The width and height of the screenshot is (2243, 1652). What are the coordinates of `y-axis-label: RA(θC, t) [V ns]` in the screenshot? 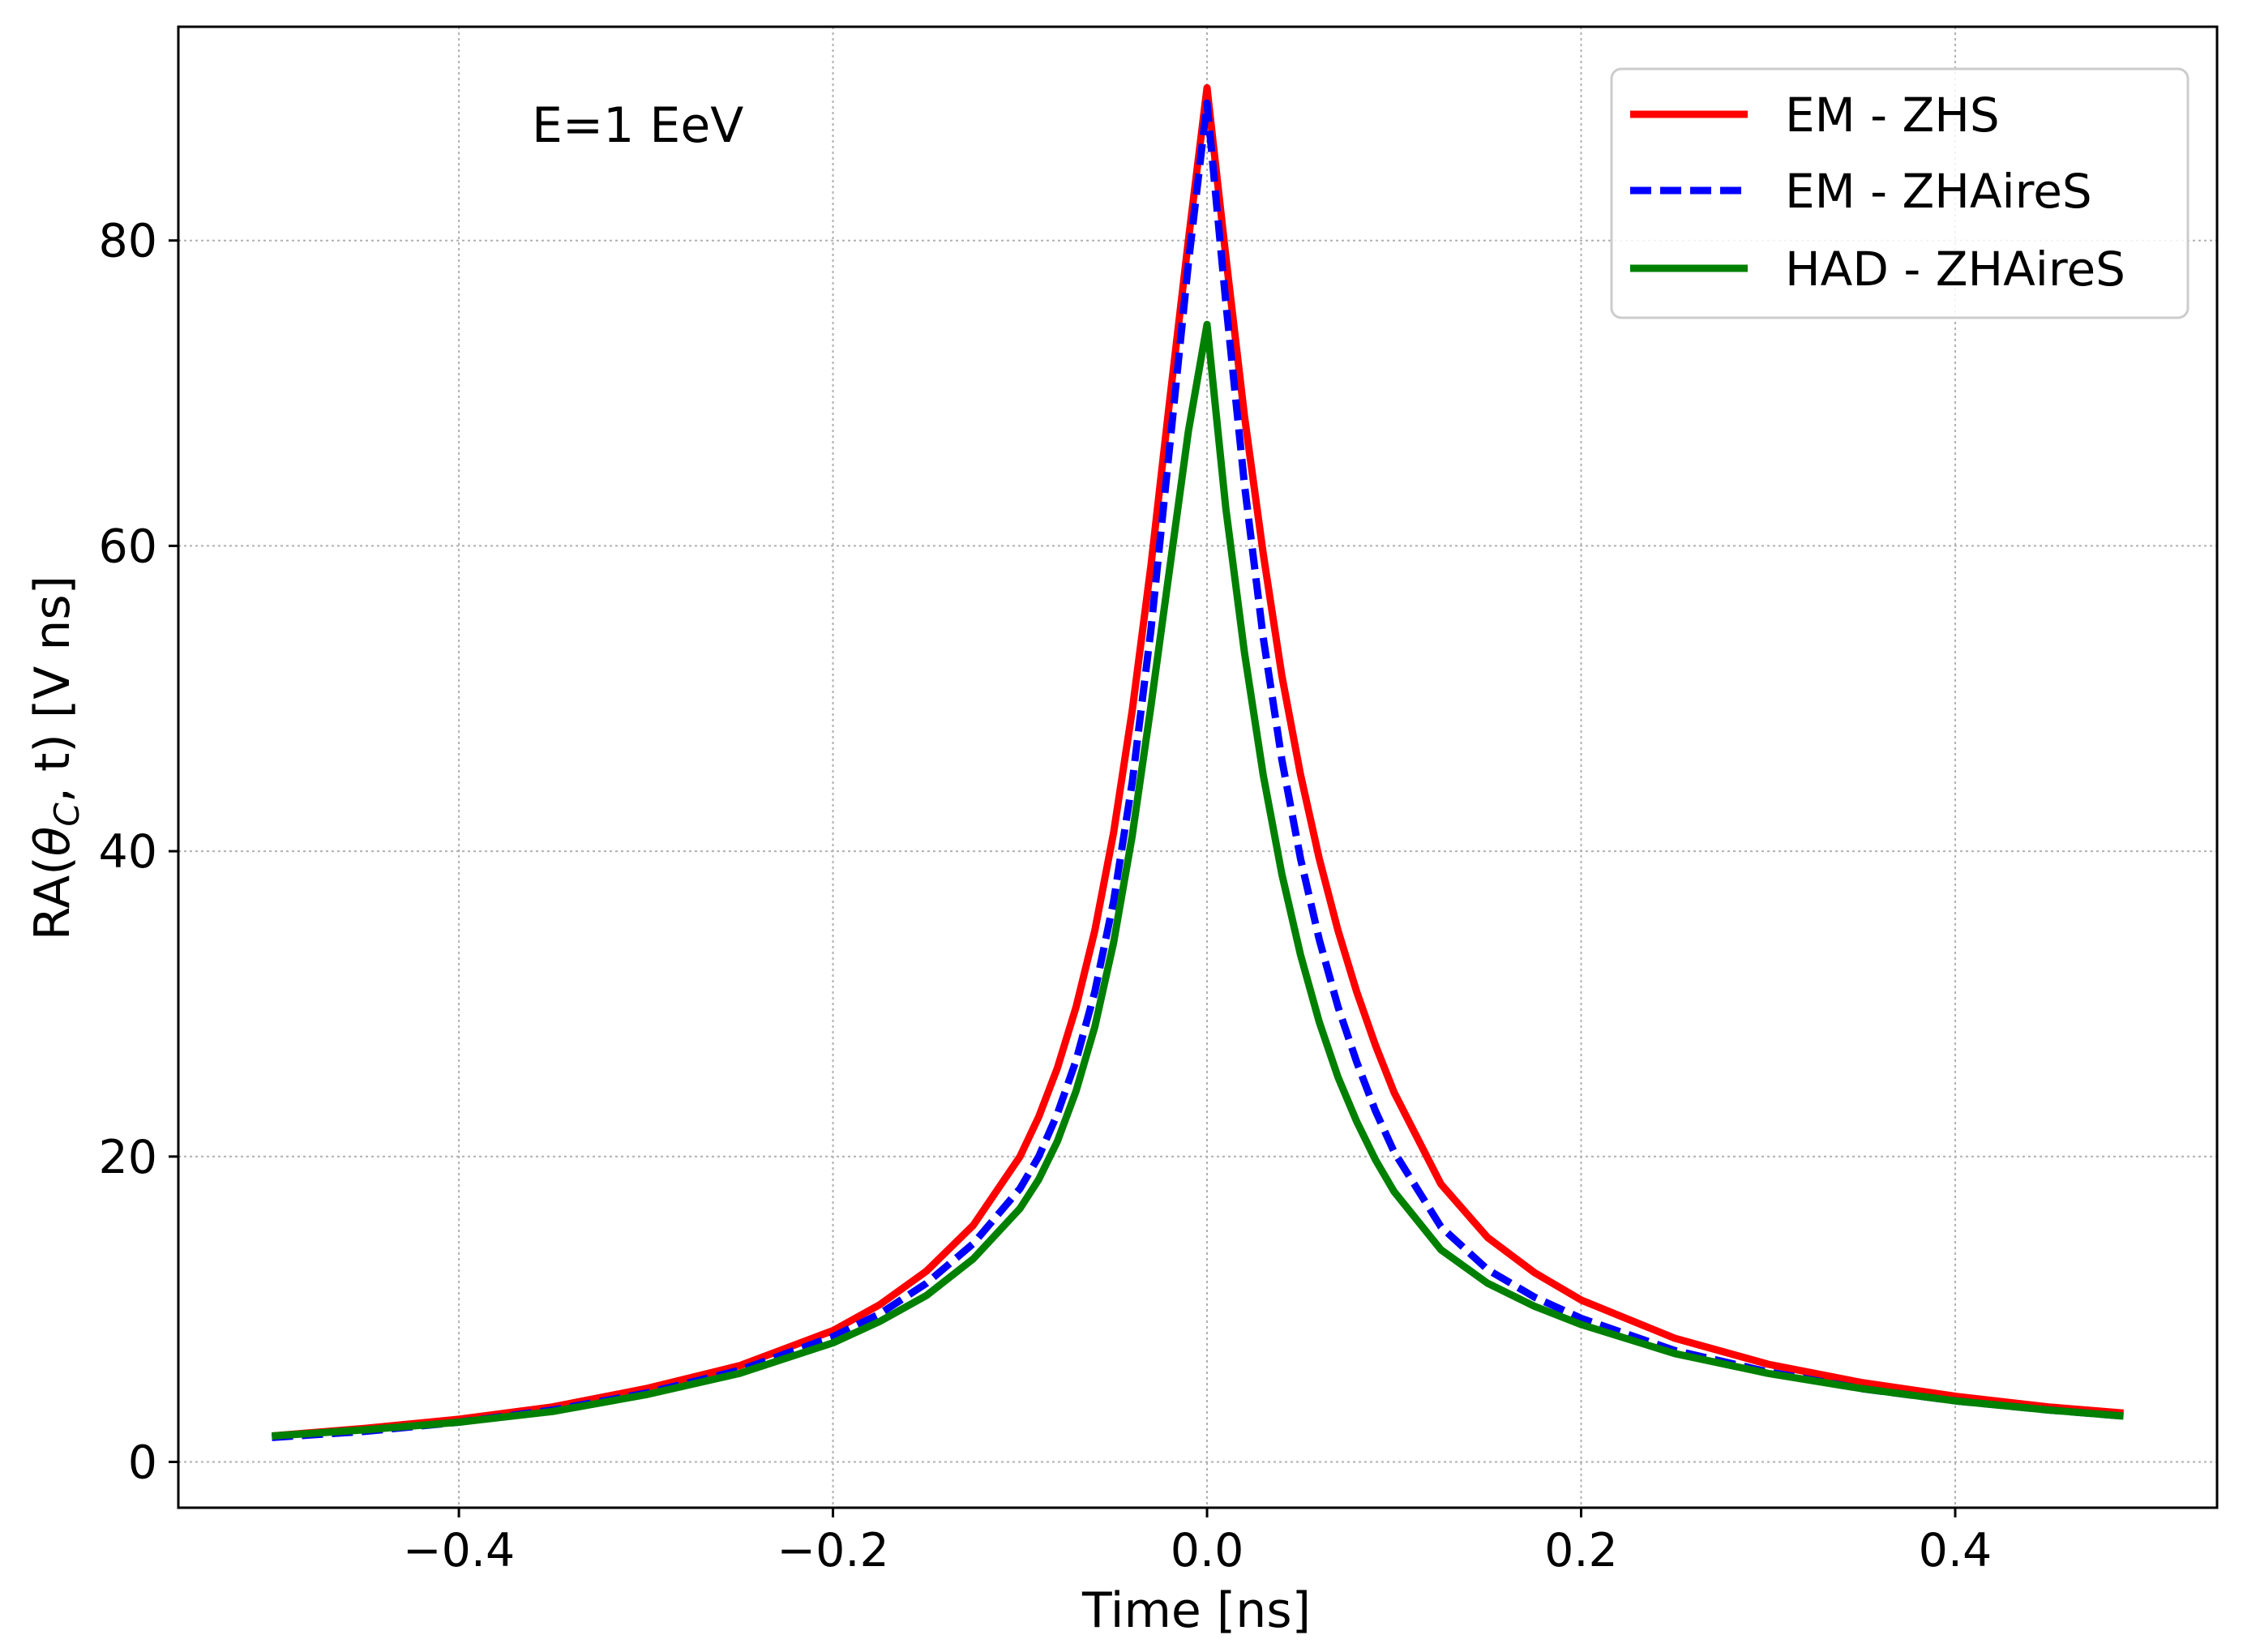 It's located at (55, 758).